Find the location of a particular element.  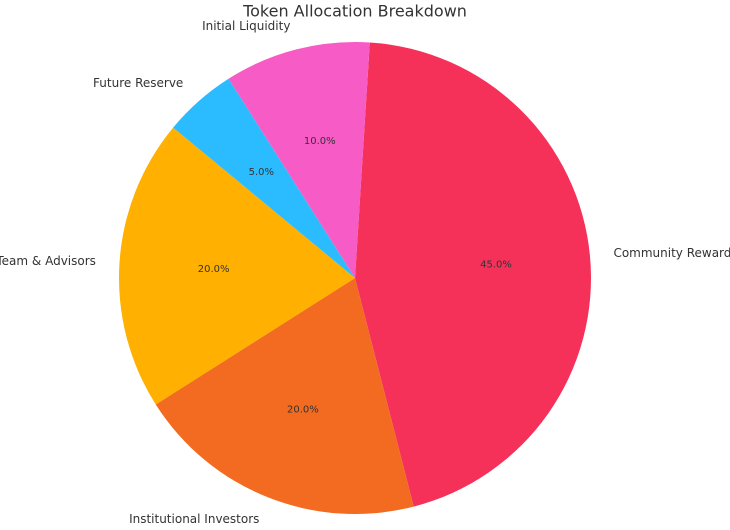

value-label: 5.0% is located at coordinates (261, 172).